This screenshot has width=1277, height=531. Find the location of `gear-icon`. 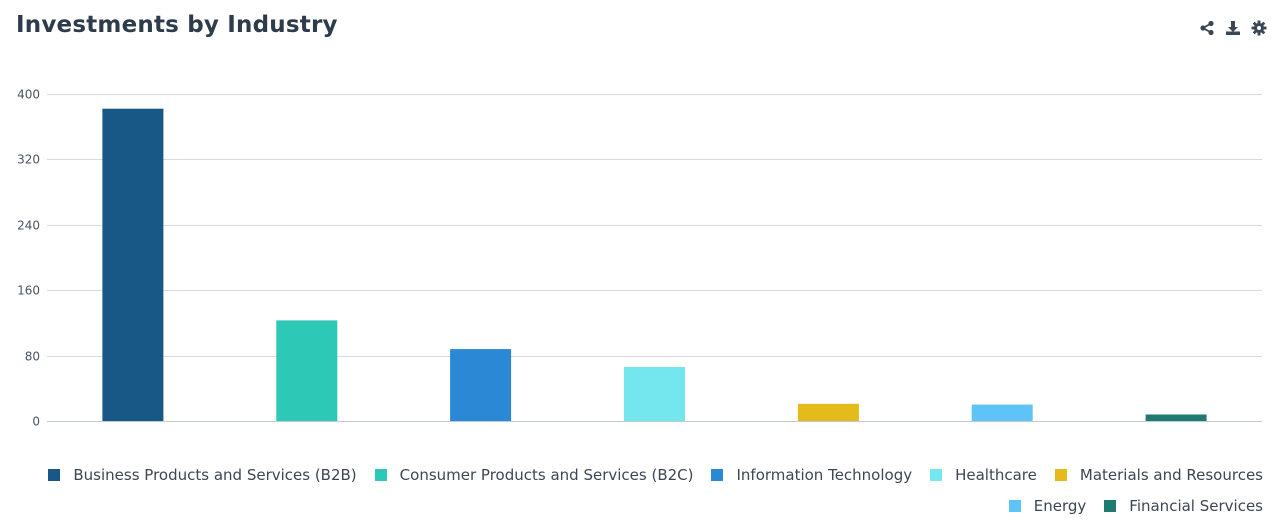

gear-icon is located at coordinates (1259, 28).